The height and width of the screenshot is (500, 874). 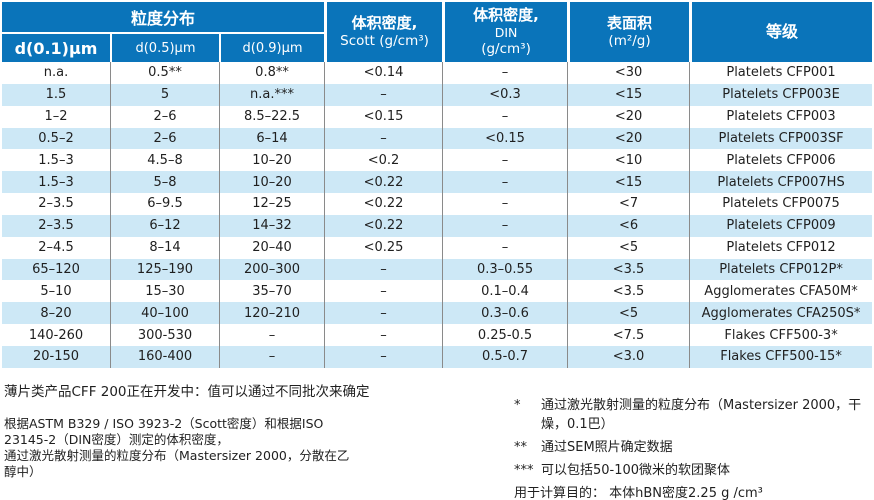 I want to click on header-grade: 等级, so click(x=781, y=32).